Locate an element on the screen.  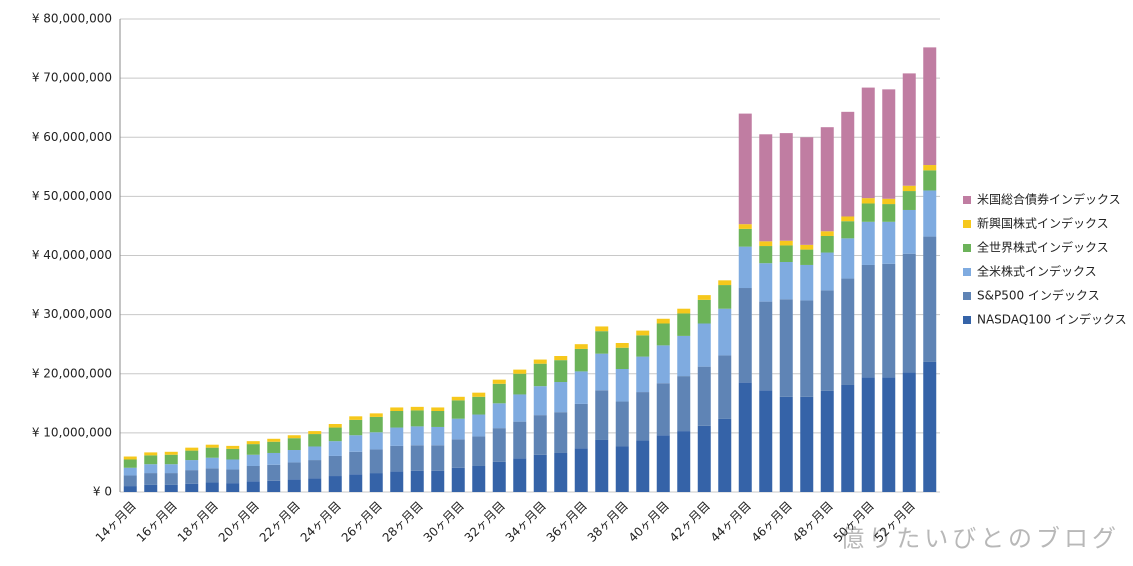
x-tick-label: 14ヶ月目 is located at coordinates (116, 522).